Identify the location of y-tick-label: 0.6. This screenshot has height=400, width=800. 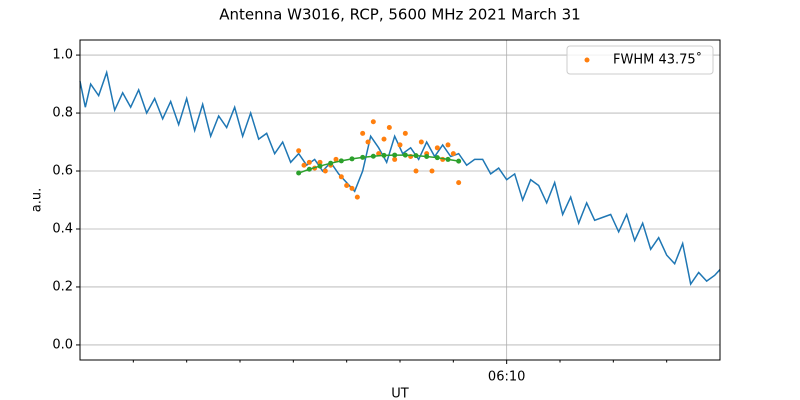
(62, 171).